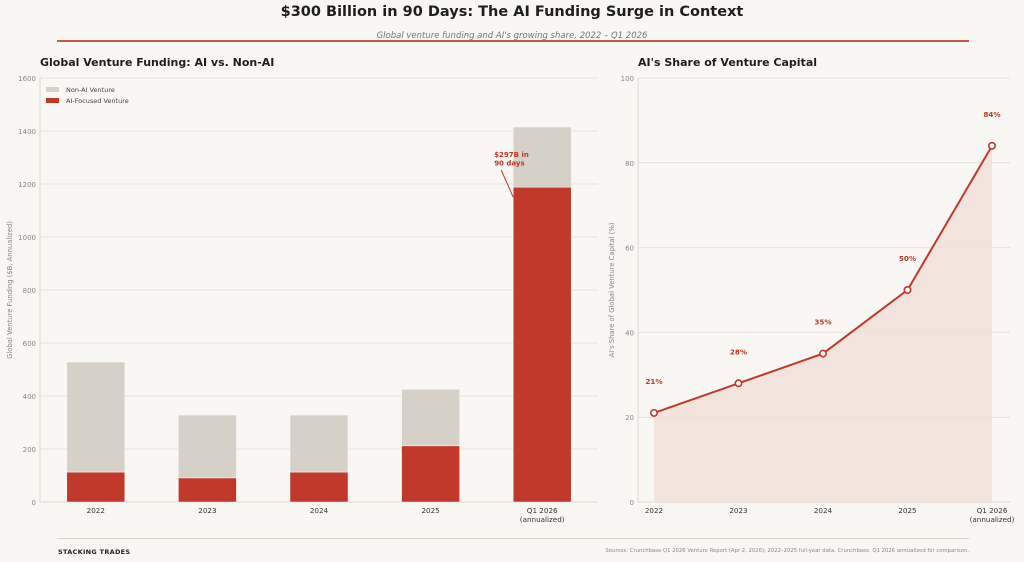  What do you see at coordinates (823, 510) in the screenshot?
I see `line-x-tick-label: 2024` at bounding box center [823, 510].